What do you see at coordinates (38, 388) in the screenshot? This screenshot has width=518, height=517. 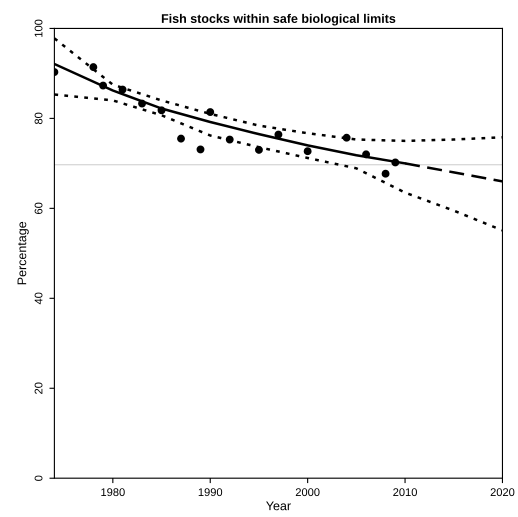 I see `y-tick-label: 20` at bounding box center [38, 388].